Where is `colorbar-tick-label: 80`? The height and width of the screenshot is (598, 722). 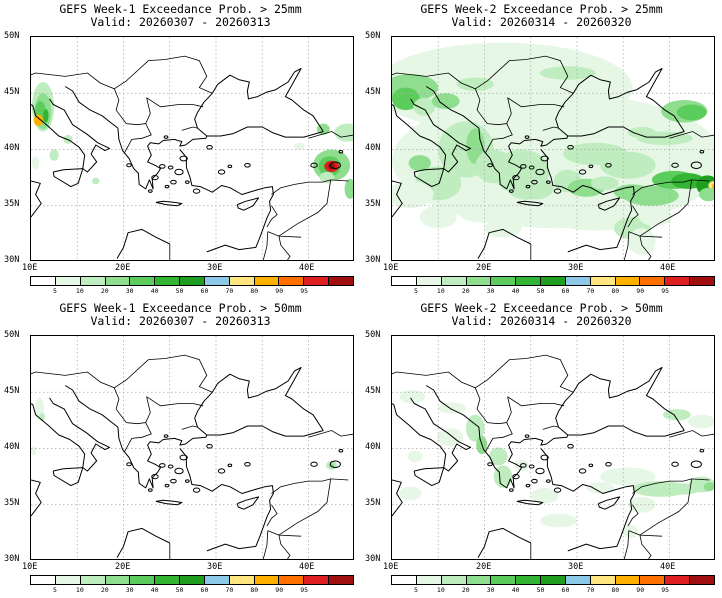 colorbar-tick-label: 80 is located at coordinates (254, 590).